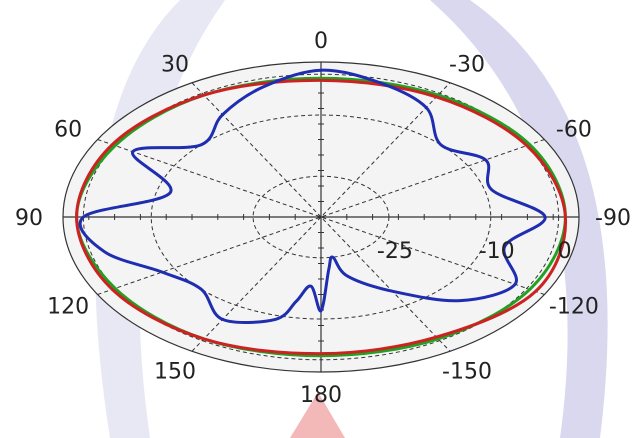  I want to click on angle-tick-label: 180, so click(321, 395).